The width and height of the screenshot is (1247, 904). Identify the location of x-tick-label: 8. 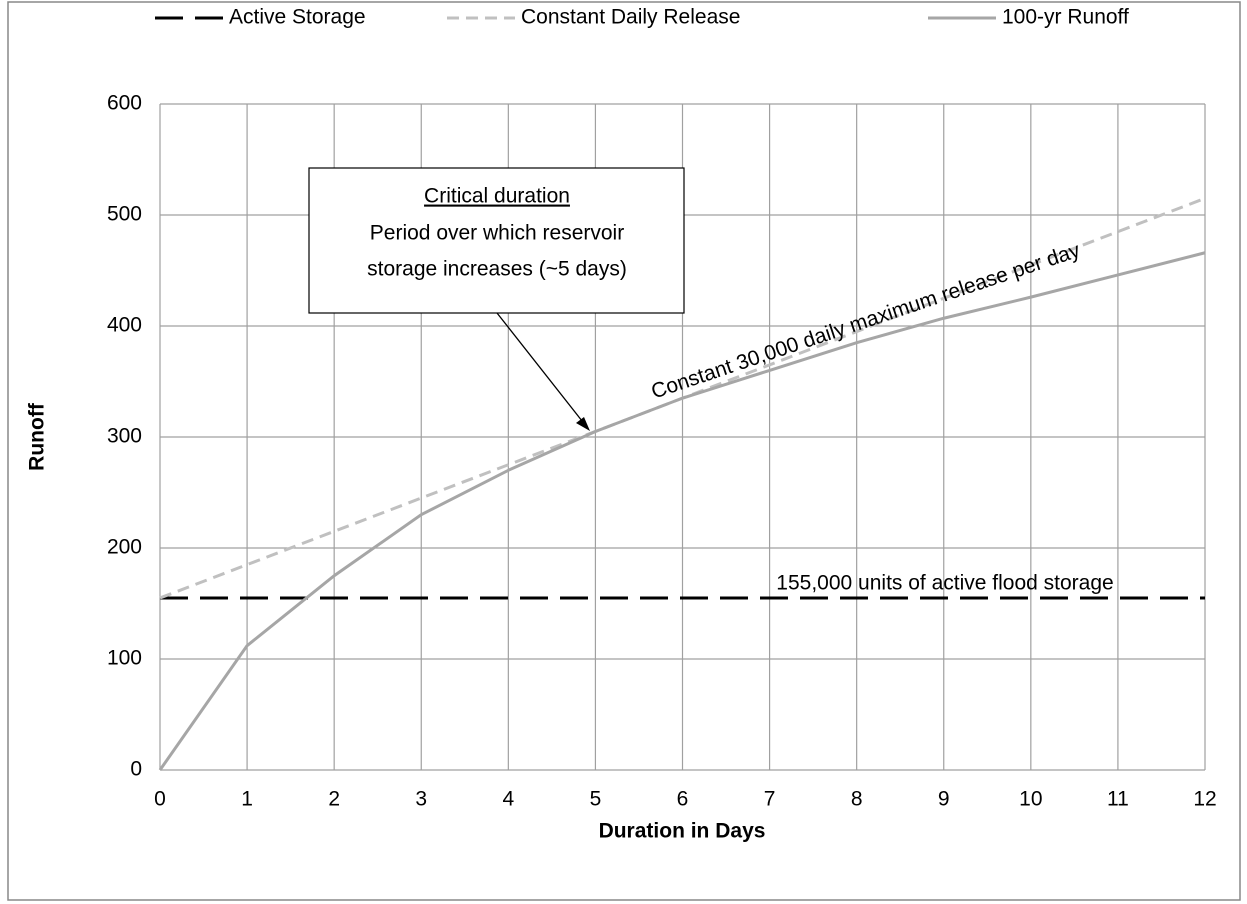
(857, 799).